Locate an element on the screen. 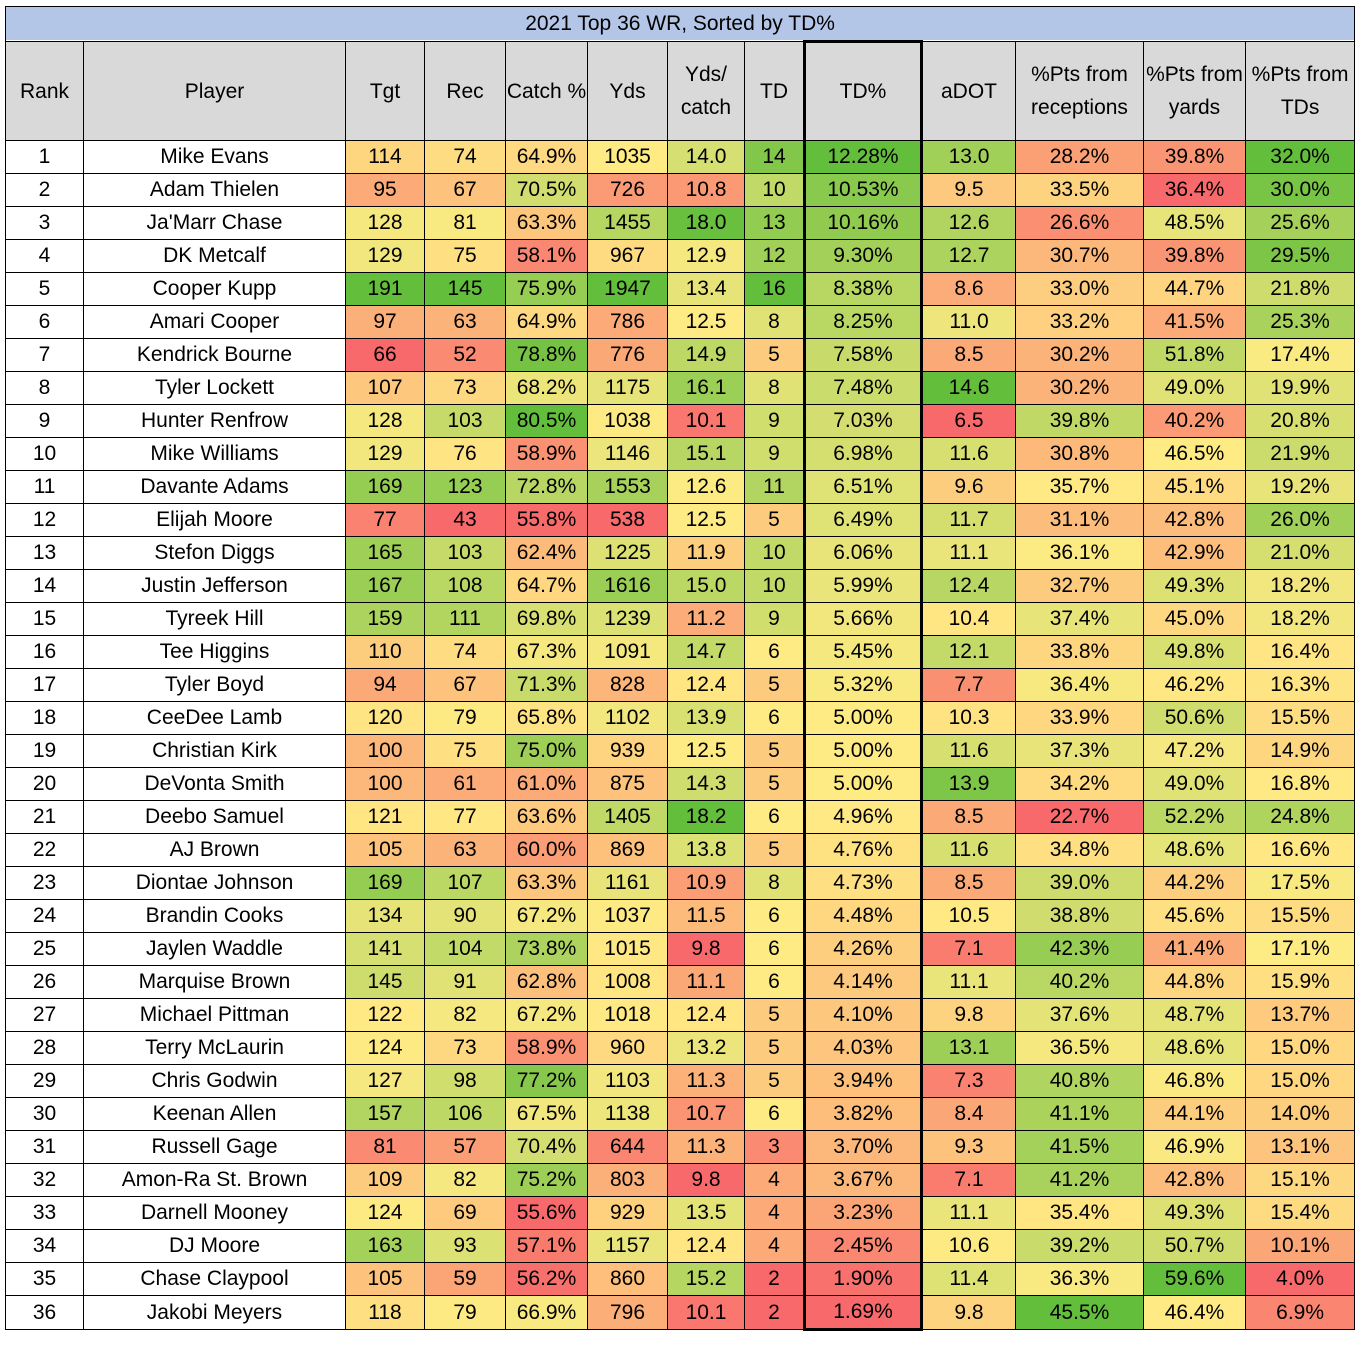  cell-catch: 75.9% is located at coordinates (546, 289).